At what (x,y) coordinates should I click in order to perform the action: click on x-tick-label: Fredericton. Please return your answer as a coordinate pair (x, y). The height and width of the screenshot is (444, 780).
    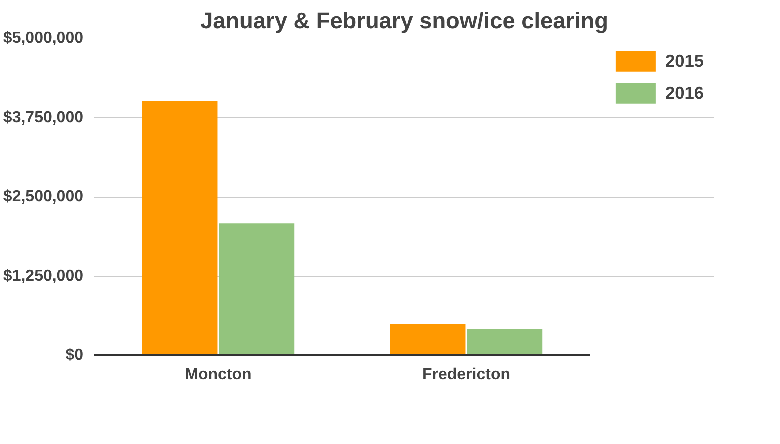
    Looking at the image, I should click on (466, 375).